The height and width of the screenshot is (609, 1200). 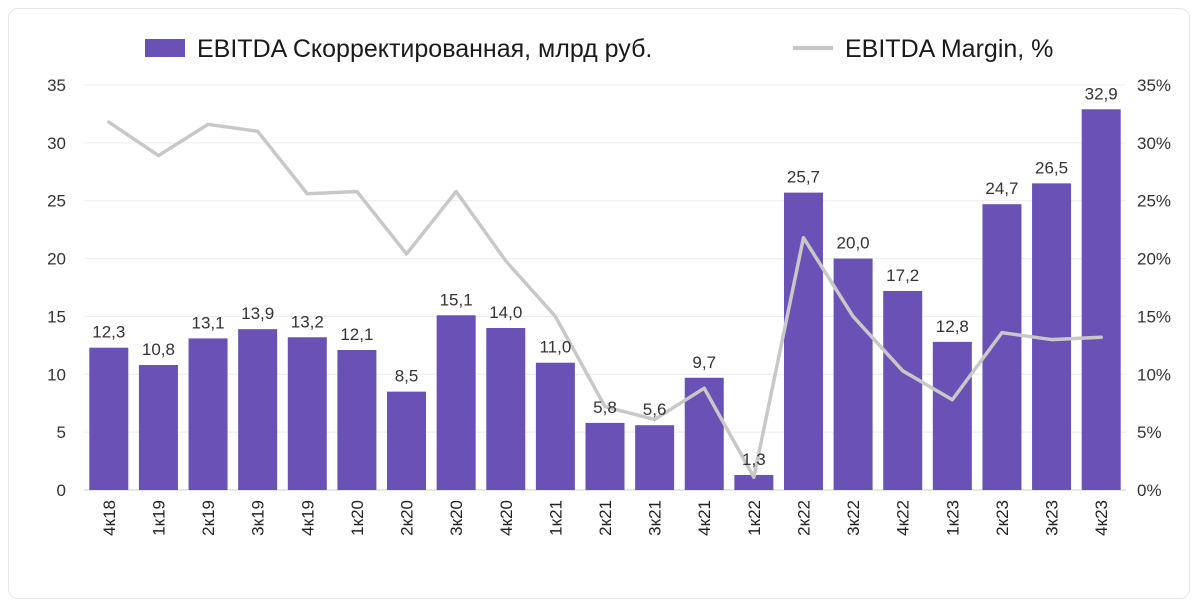 What do you see at coordinates (108, 332) in the screenshot?
I see `bar-data-label: 12,3` at bounding box center [108, 332].